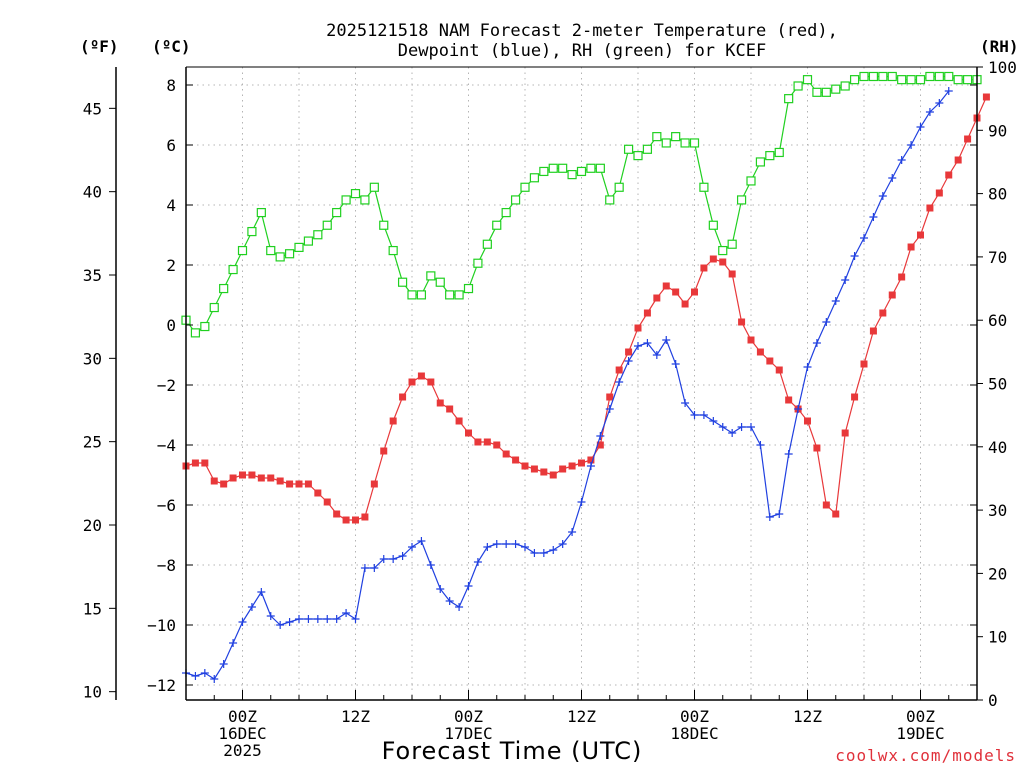 The width and height of the screenshot is (1024, 768). Describe the element at coordinates (171, 205) in the screenshot. I see `celsius-tick-label: 4` at that location.